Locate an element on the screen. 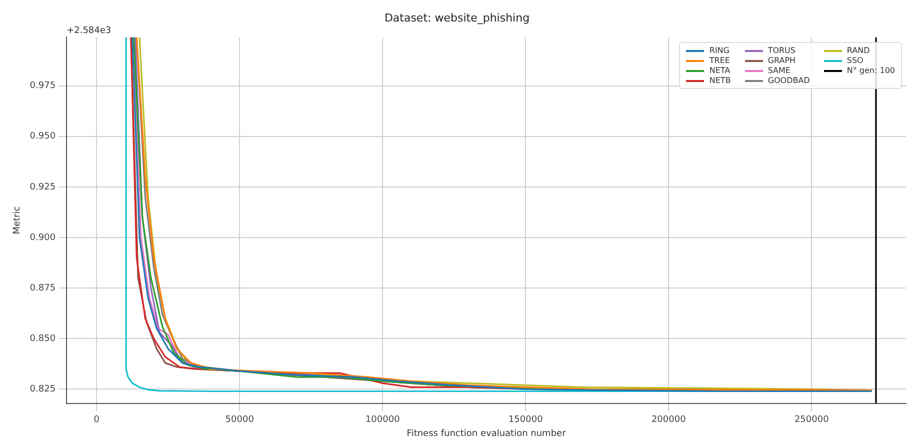 This screenshot has height=447, width=918. x-tick-label: 50000 is located at coordinates (239, 420).